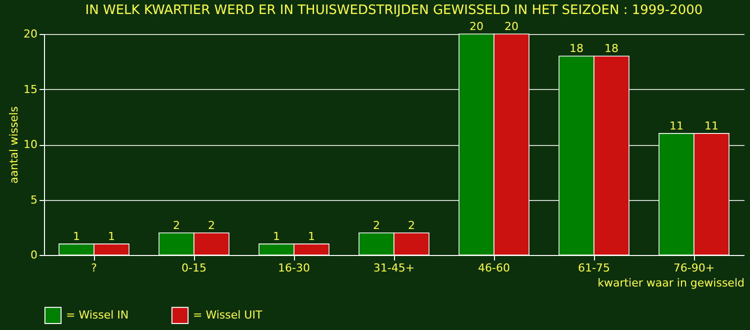  I want to click on y-tick-label: 10, so click(31, 144).